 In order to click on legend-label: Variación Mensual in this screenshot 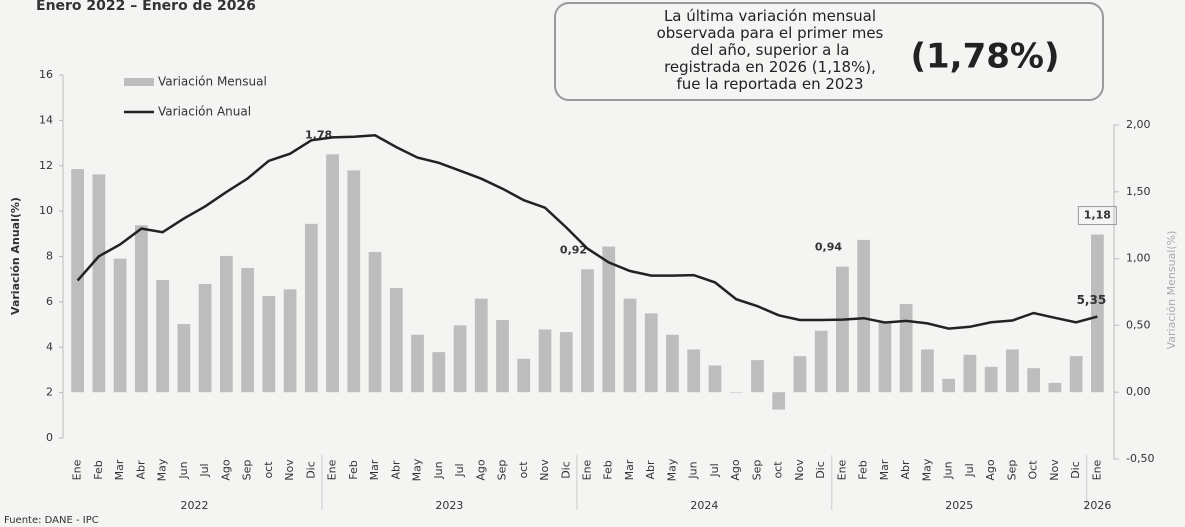, I will do `click(212, 82)`.